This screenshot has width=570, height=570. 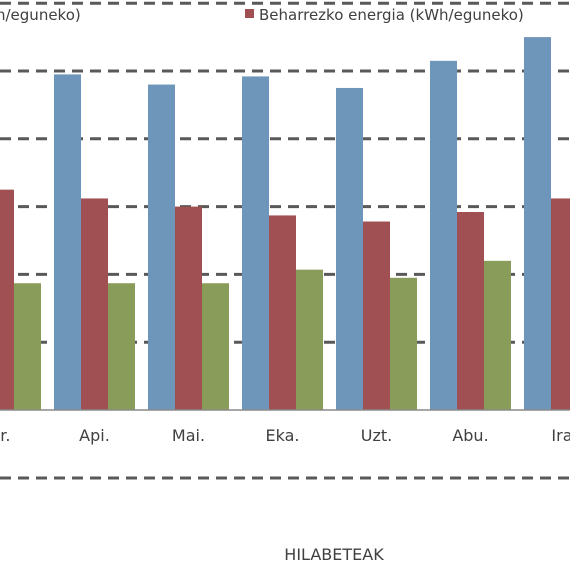 I want to click on x-tick-label: ar., so click(x=5, y=435).